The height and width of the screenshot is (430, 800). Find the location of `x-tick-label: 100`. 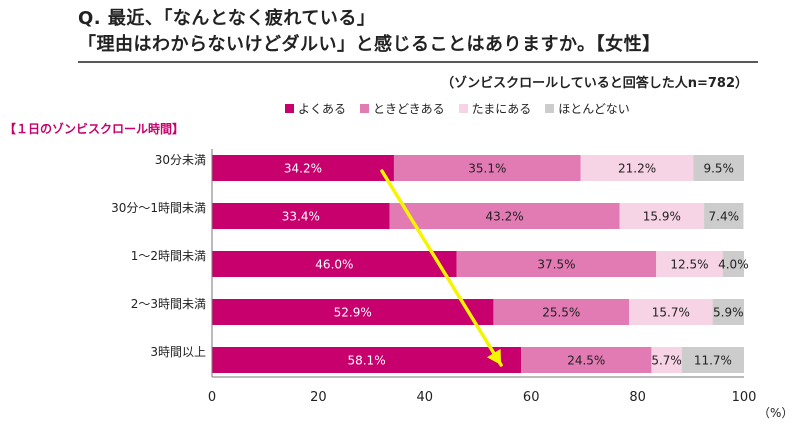

x-tick-label: 100 is located at coordinates (744, 397).